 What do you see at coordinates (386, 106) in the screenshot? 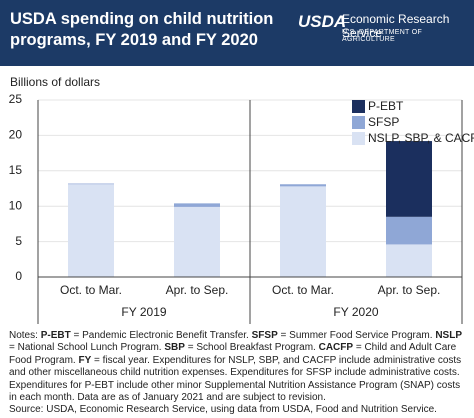
I see `legend-label: P-EBT` at bounding box center [386, 106].